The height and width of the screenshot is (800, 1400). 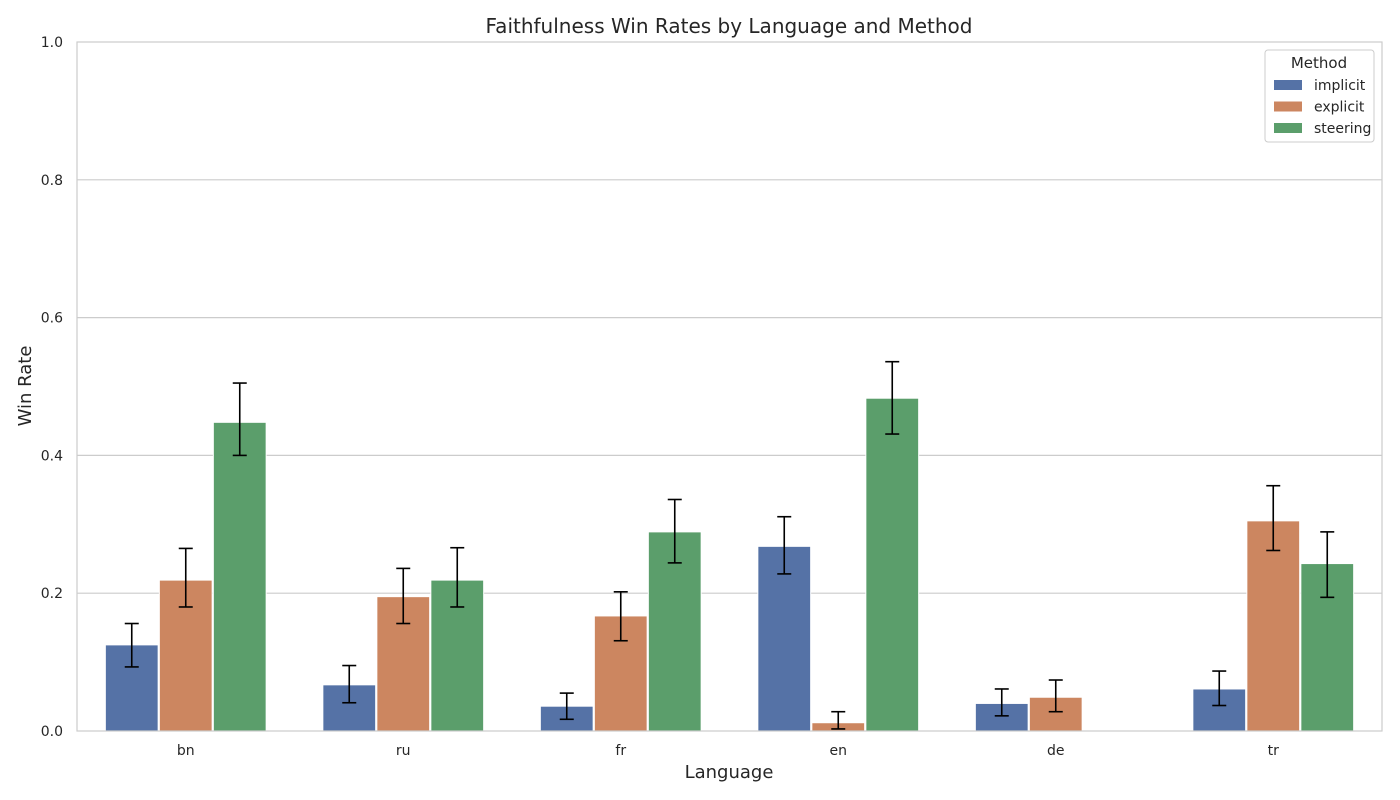 I want to click on y-tick-label: 0.2, so click(x=52, y=594).